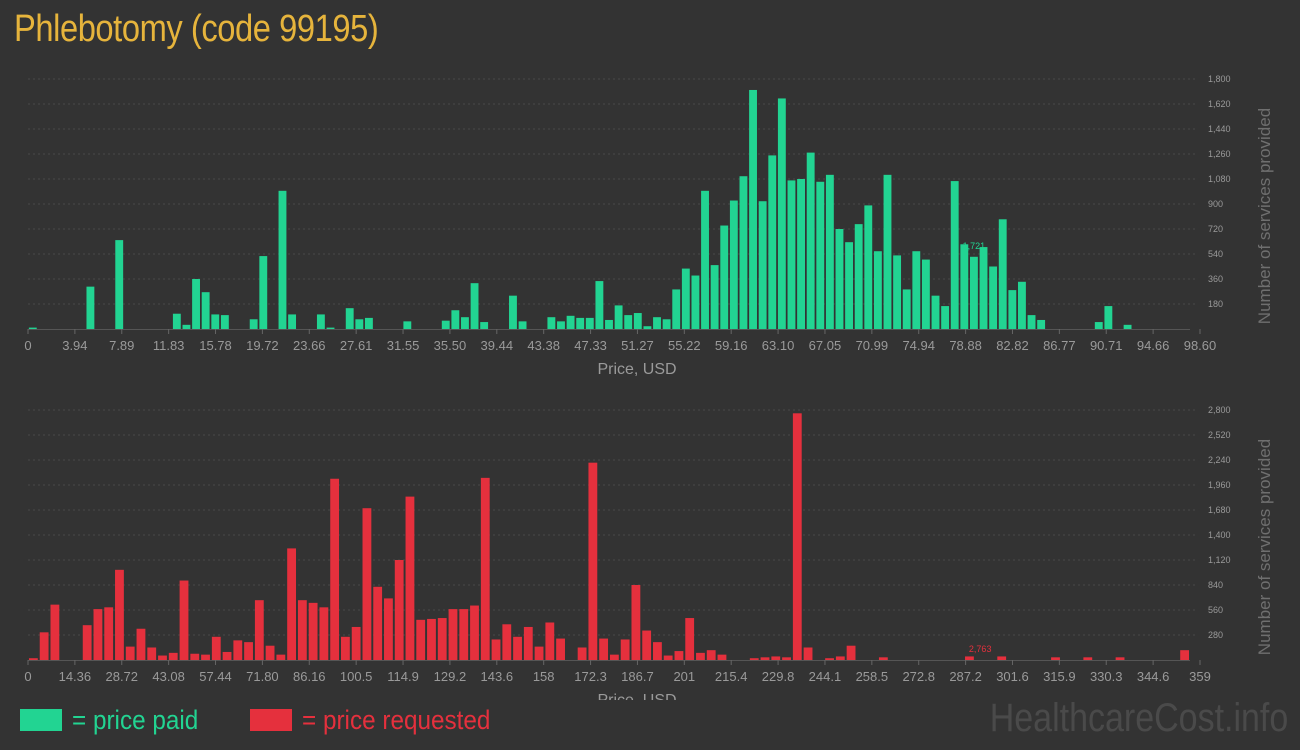 The image size is (1300, 750). Describe the element at coordinates (1215, 229) in the screenshot. I see `y-tick-label: 720` at that location.